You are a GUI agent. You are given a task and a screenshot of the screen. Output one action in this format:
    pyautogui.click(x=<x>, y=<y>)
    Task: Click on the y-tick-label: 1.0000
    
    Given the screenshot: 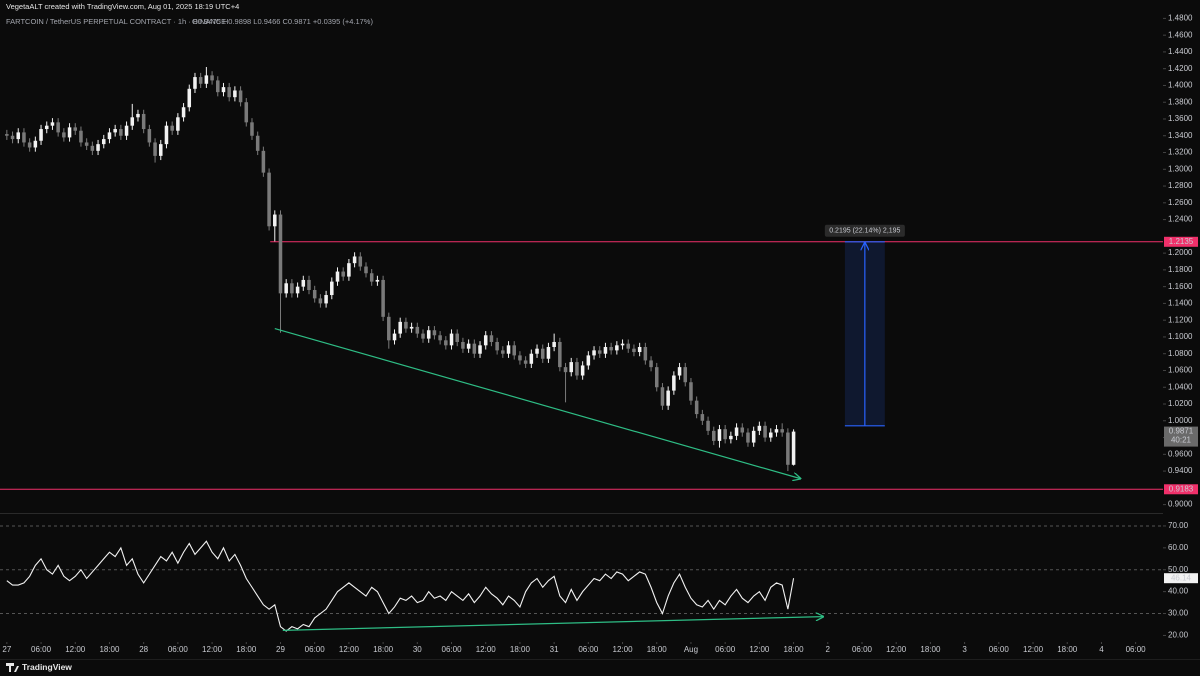 What is the action you would take?
    pyautogui.click(x=1180, y=420)
    